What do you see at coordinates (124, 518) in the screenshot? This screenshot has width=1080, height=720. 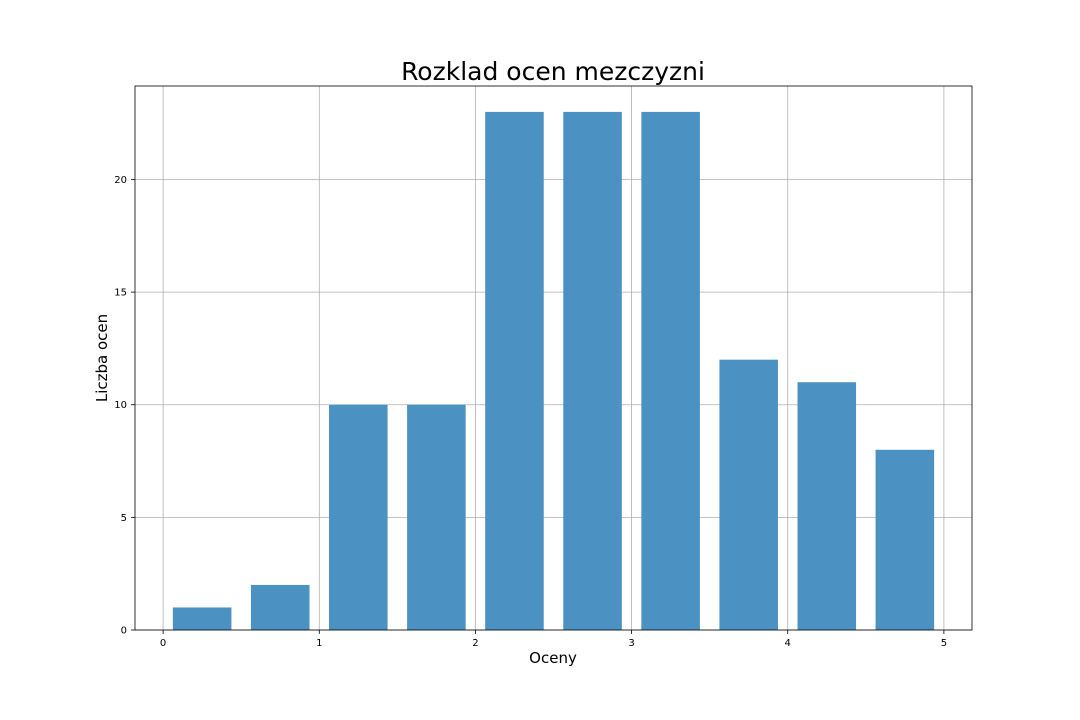 I see `y-tick-label: 5` at bounding box center [124, 518].